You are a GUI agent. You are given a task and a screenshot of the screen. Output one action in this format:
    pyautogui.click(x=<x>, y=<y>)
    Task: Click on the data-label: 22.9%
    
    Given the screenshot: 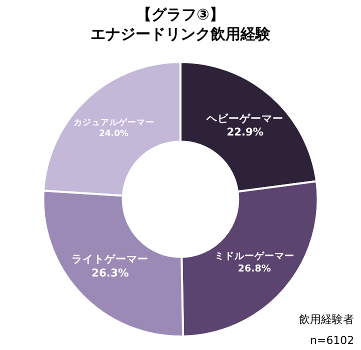 What is the action you would take?
    pyautogui.click(x=245, y=132)
    